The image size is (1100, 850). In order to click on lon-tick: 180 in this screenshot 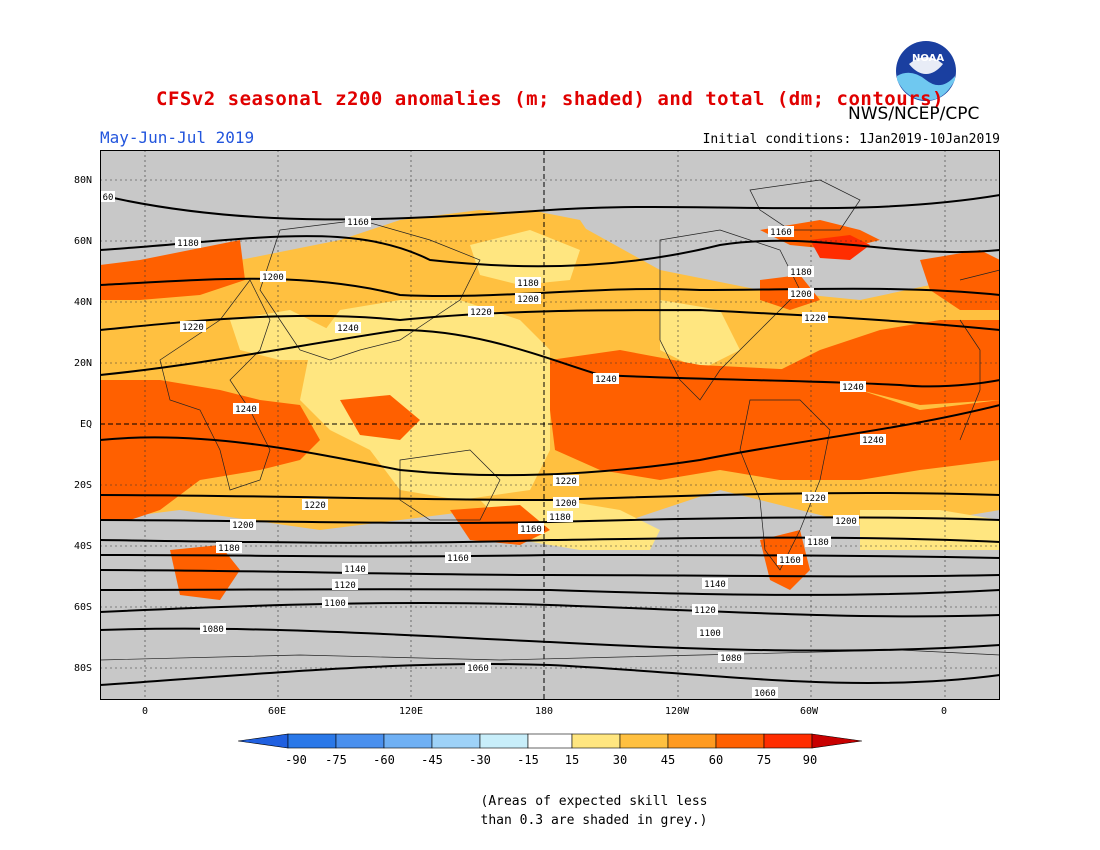, I will do `click(544, 711)`.